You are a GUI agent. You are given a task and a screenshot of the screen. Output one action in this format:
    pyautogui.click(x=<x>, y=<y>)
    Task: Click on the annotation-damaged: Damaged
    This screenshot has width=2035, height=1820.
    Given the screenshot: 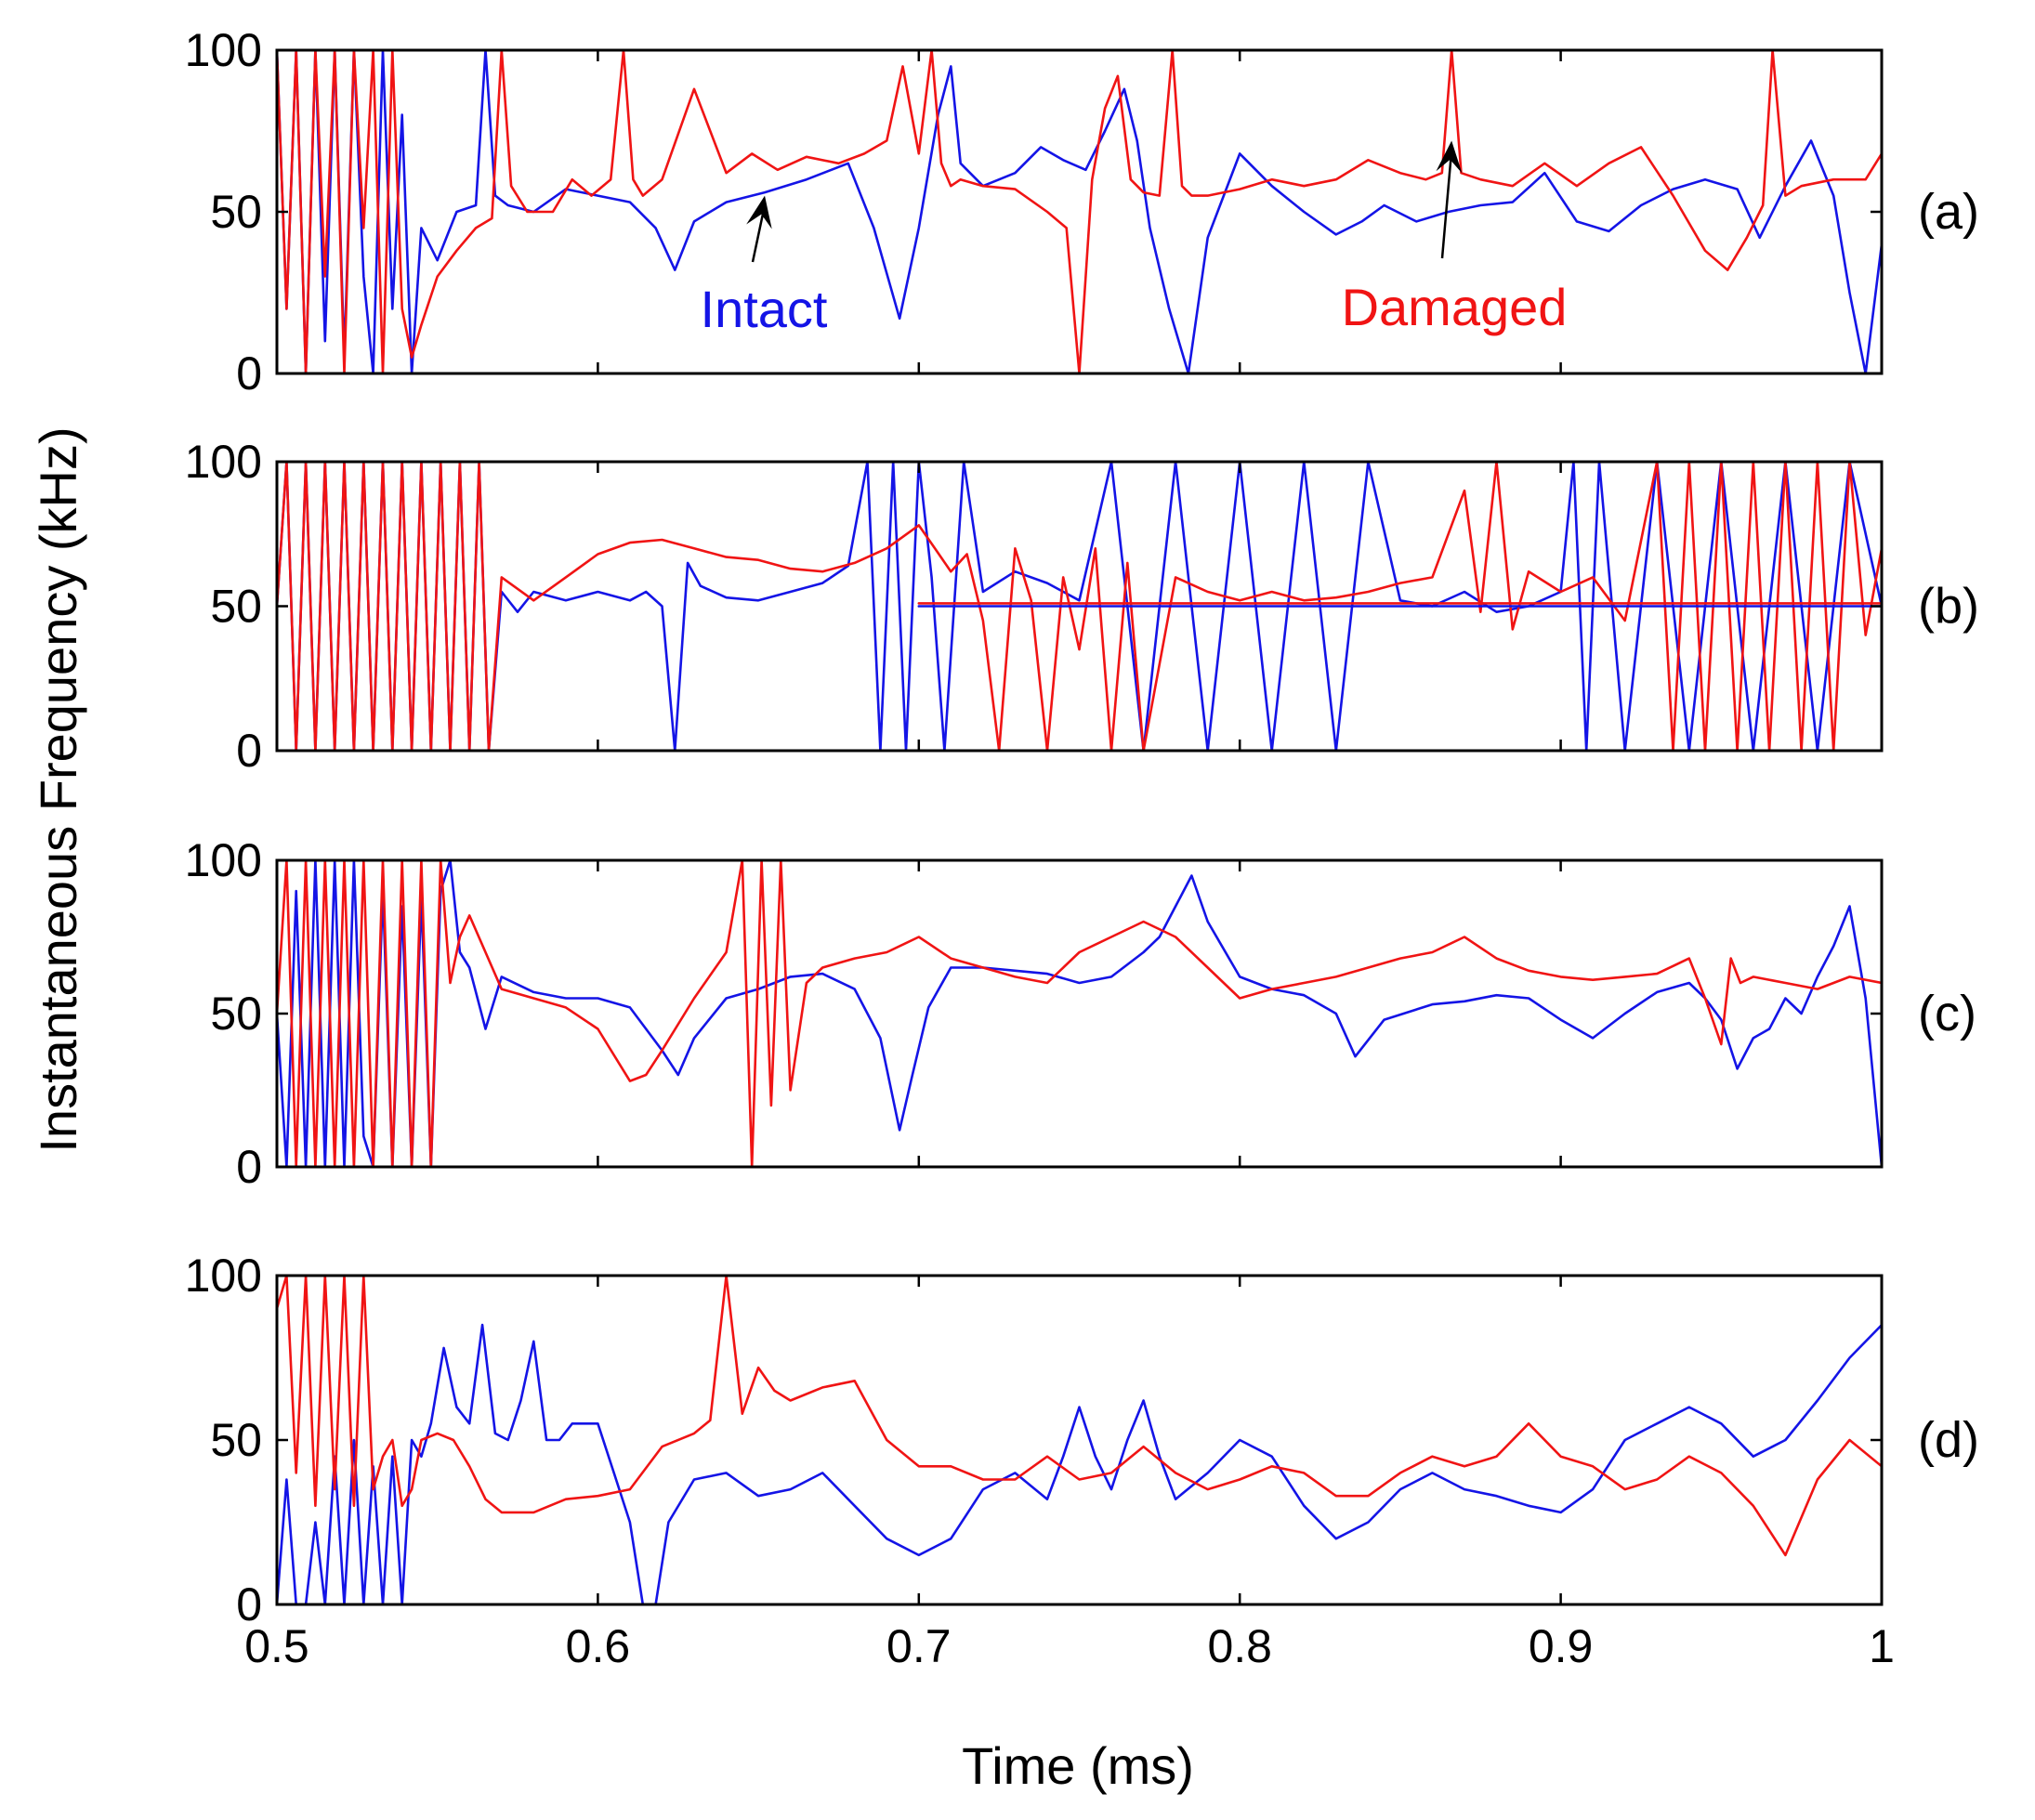 What is the action you would take?
    pyautogui.click(x=1455, y=307)
    